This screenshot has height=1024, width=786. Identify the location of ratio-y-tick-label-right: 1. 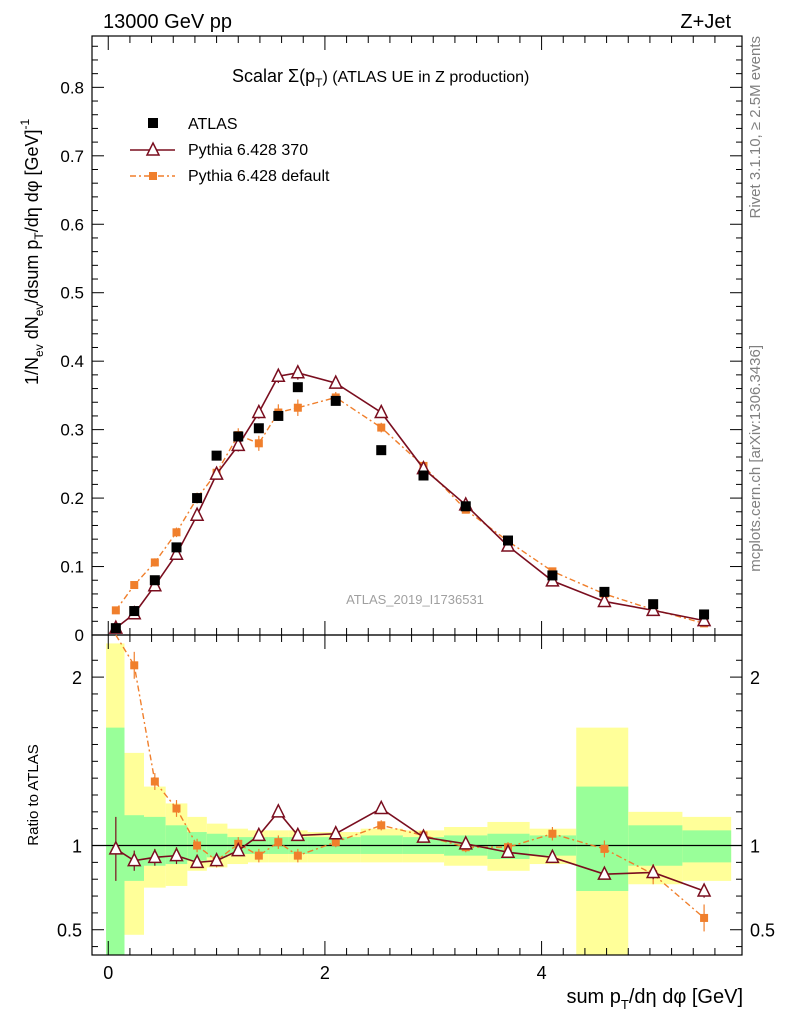
(755, 847).